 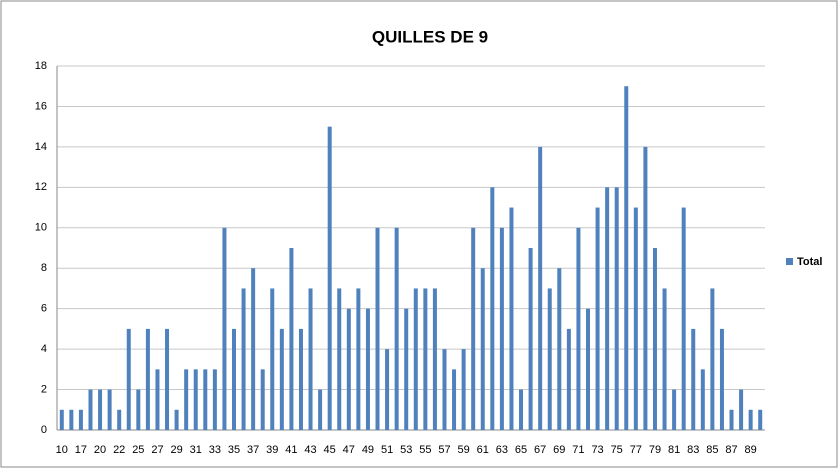 What do you see at coordinates (617, 450) in the screenshot?
I see `x-tick-label: 75` at bounding box center [617, 450].